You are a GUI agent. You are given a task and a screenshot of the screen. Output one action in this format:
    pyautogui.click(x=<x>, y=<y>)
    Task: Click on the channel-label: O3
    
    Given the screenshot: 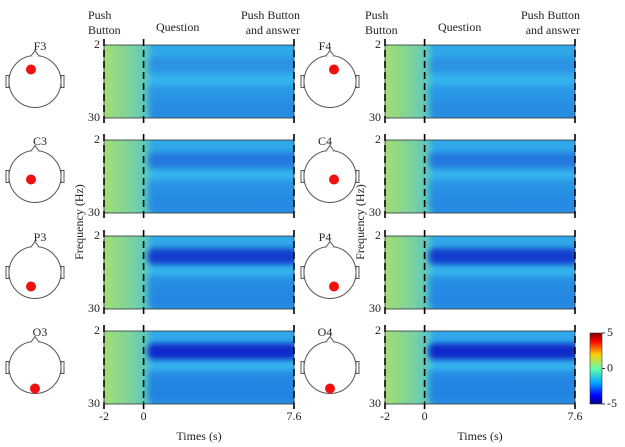 What is the action you would take?
    pyautogui.click(x=40, y=332)
    